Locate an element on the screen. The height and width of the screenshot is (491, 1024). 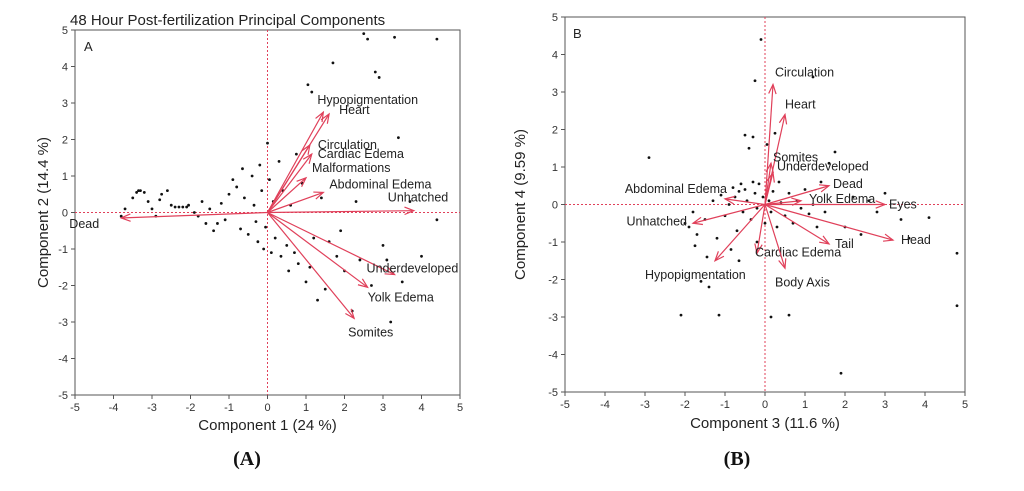
x-tick-label: -2 is located at coordinates (685, 405).